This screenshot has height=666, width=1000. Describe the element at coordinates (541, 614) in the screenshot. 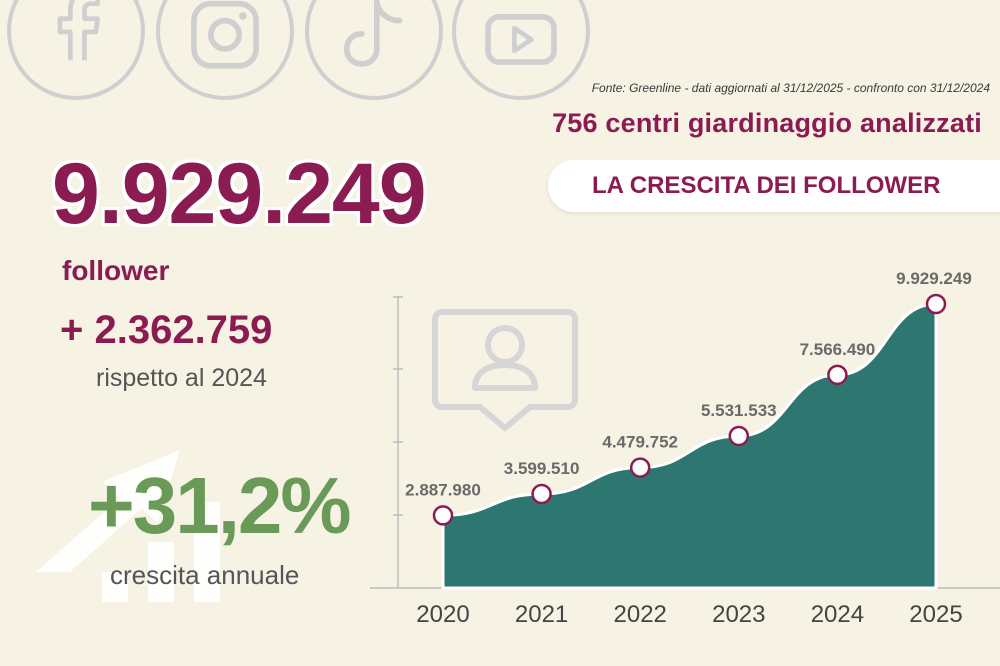

I see `x-tick-label: 2021` at that location.